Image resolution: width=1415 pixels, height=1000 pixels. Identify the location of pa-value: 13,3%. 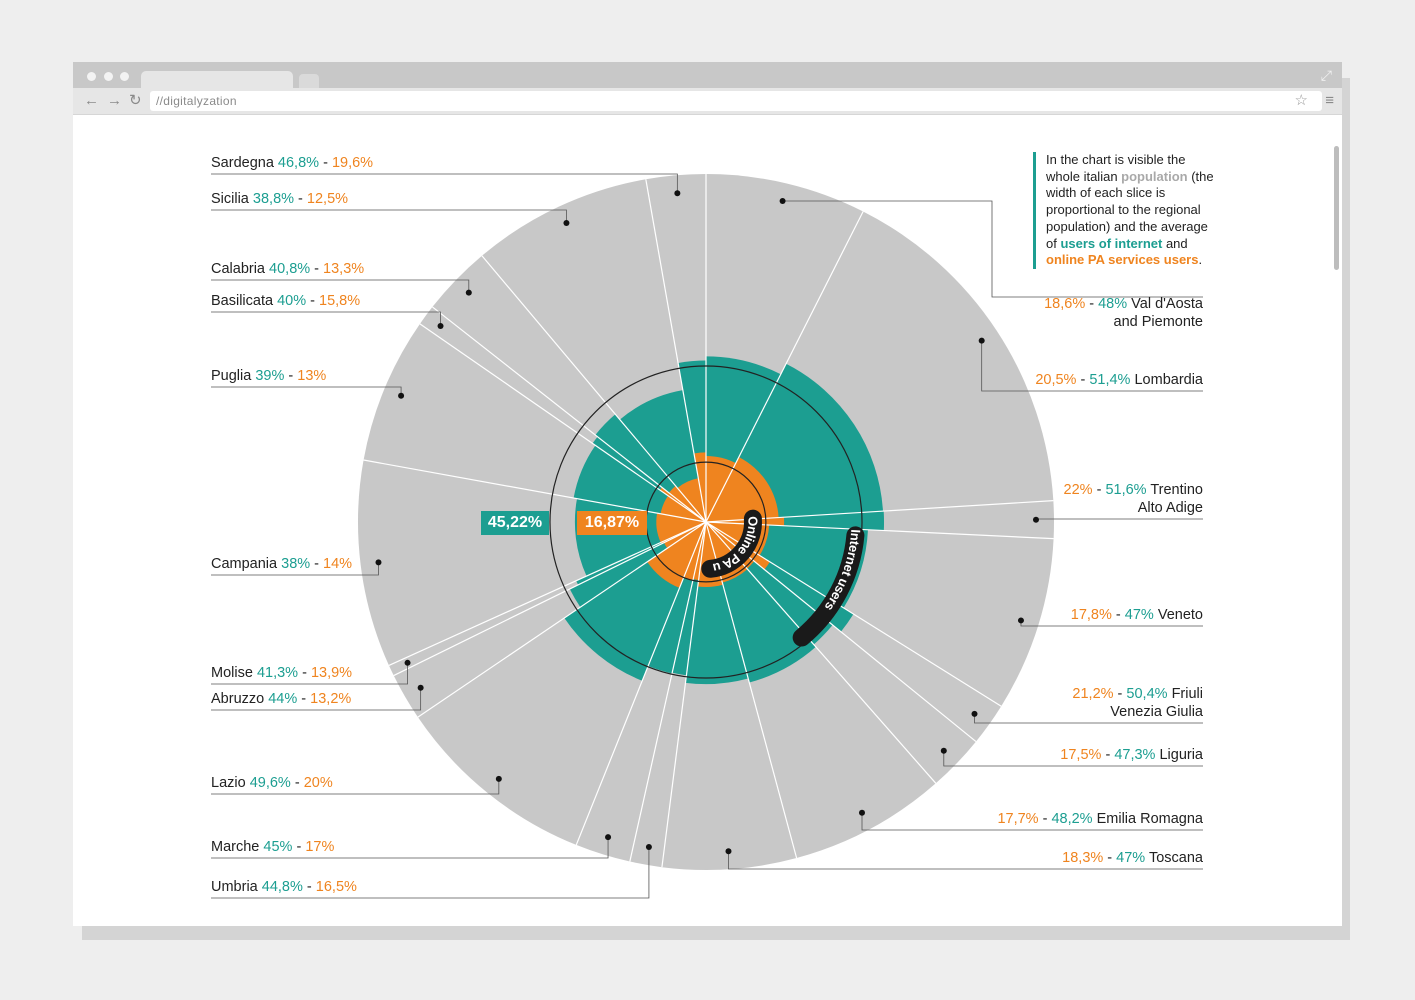
(344, 269).